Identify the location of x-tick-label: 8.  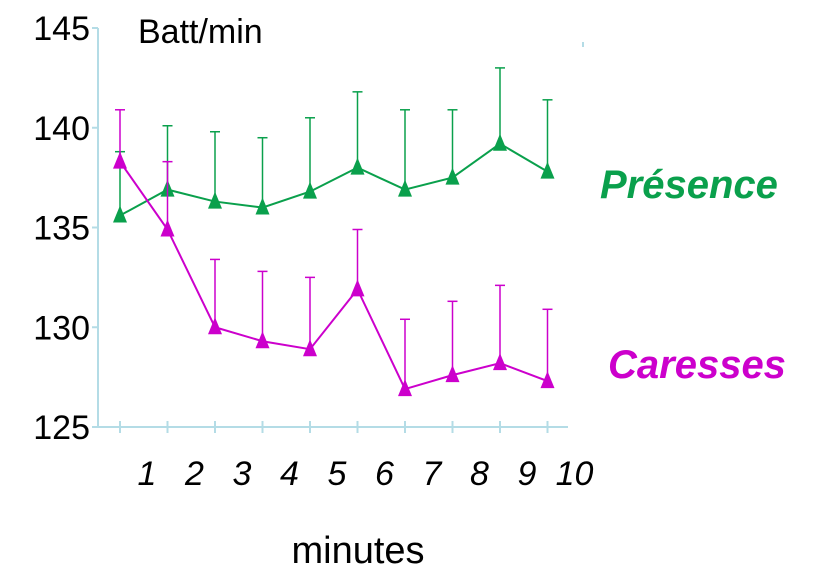
(479, 474).